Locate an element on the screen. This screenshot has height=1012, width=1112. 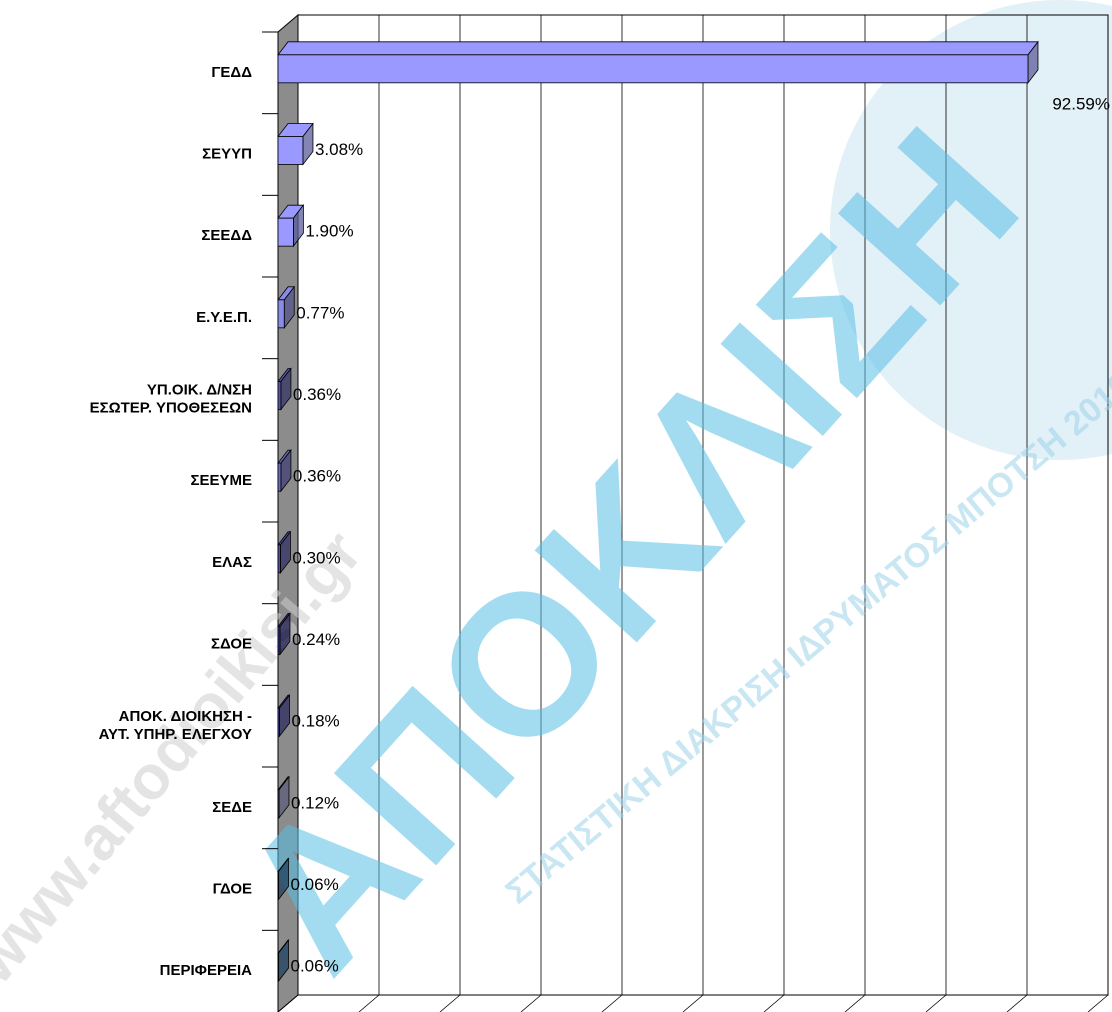
value-label: 0.18% is located at coordinates (315, 721).